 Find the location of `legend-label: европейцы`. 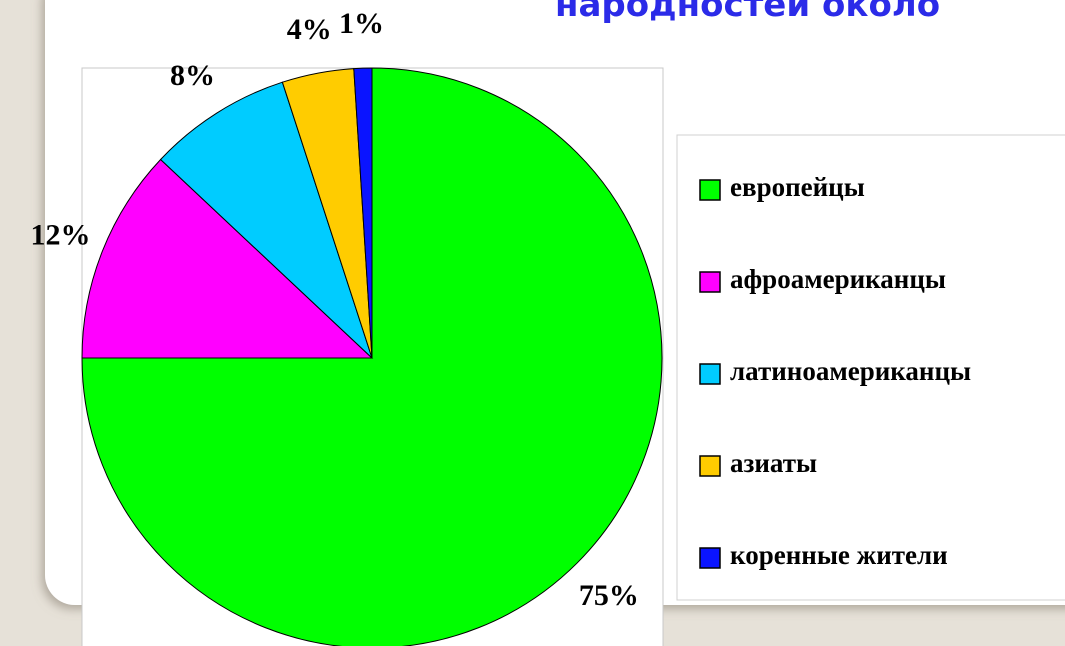

legend-label: европейцы is located at coordinates (797, 187).